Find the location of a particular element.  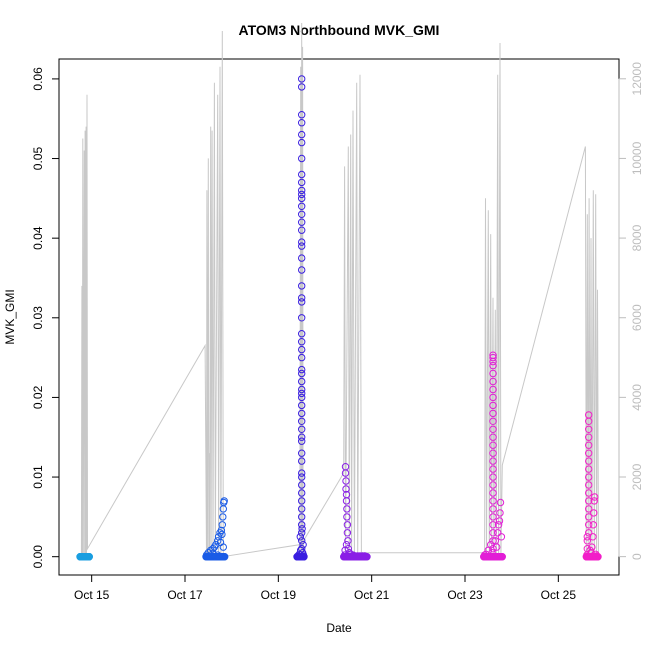

y-axis: 0.00 0.01 0.02 0.03 0.04 0.05 0.06 is located at coordinates (45, 317).